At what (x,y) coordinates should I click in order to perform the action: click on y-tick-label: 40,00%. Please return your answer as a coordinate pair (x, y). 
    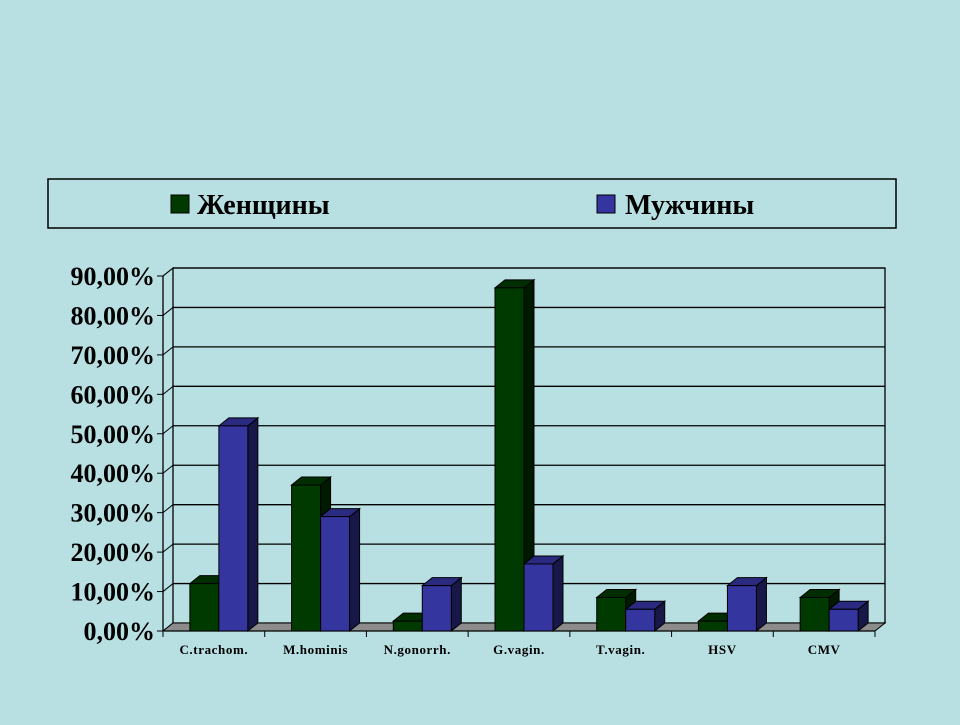
    Looking at the image, I should click on (113, 473).